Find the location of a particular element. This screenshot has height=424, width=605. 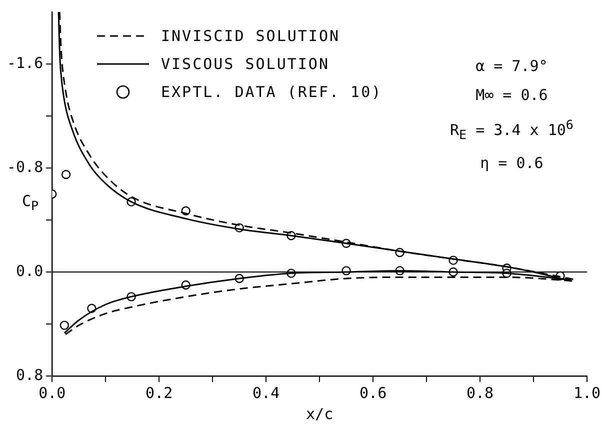

legend-label: EXPTL. DATA (REF. 10) is located at coordinates (271, 92).